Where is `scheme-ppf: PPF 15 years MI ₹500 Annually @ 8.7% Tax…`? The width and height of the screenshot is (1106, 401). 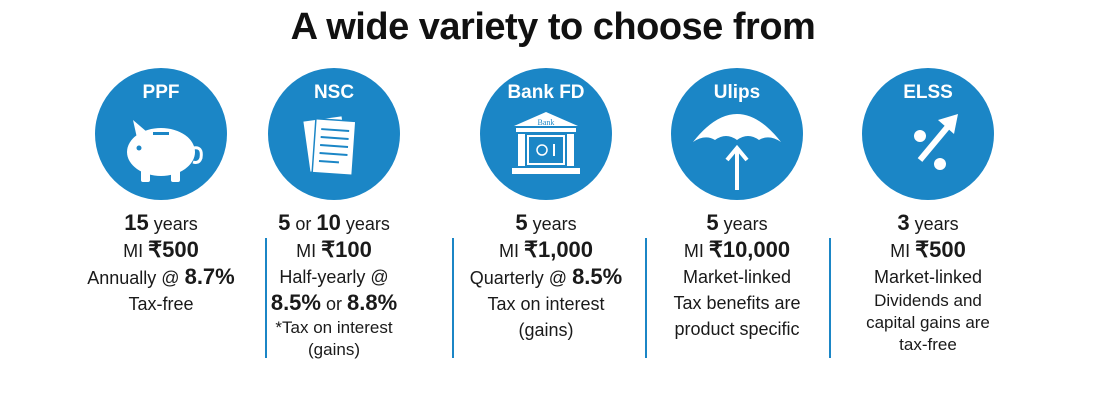
scheme-ppf: PPF 15 years MI ₹500 Annually @ 8.7% Tax… is located at coordinates (161, 192).